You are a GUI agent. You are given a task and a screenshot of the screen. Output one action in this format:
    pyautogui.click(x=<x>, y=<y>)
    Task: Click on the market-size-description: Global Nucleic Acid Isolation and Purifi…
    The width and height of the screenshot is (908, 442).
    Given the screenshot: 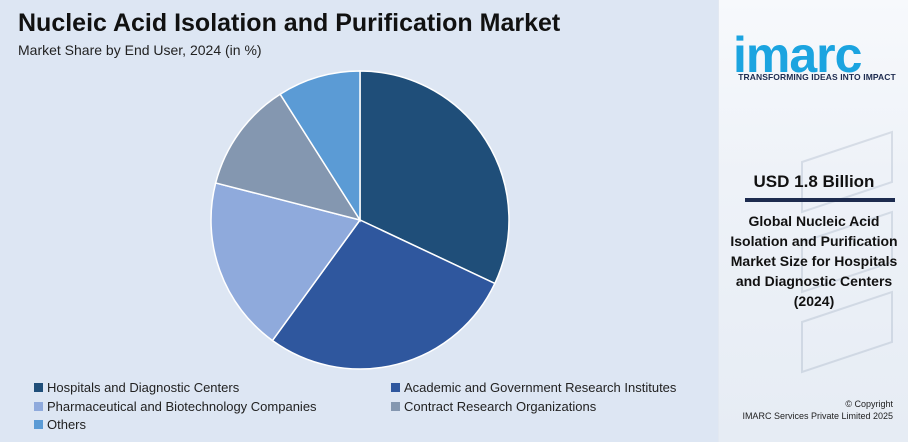 What is the action you would take?
    pyautogui.click(x=814, y=261)
    